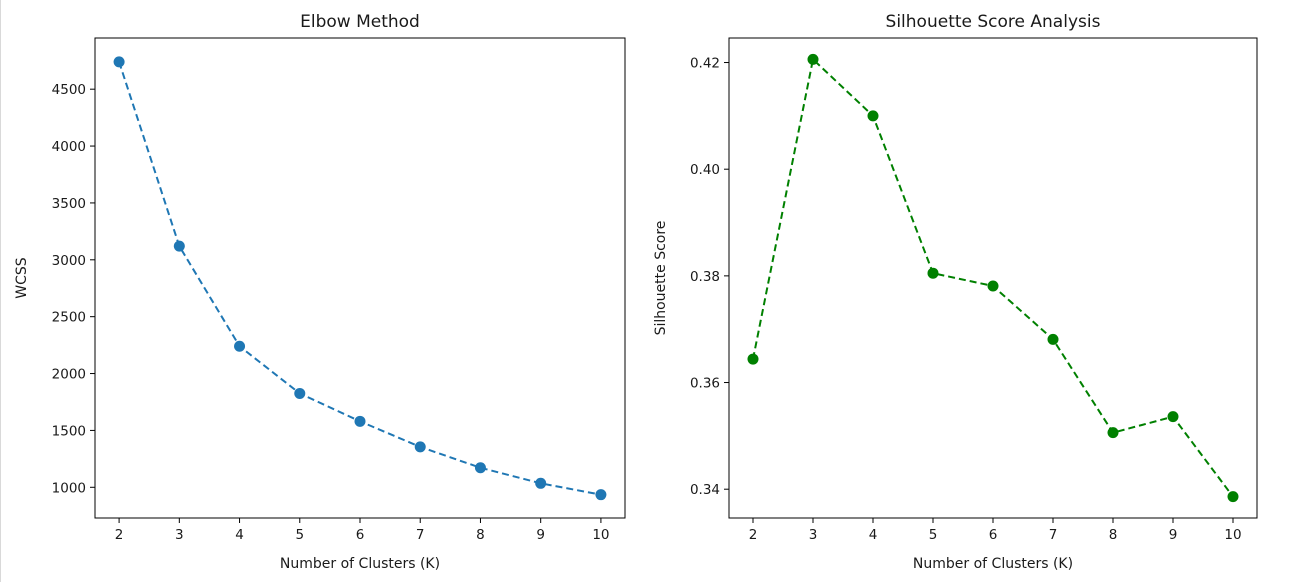 The image size is (1291, 582). Describe the element at coordinates (0, 291) in the screenshot. I see `page-edge` at that location.